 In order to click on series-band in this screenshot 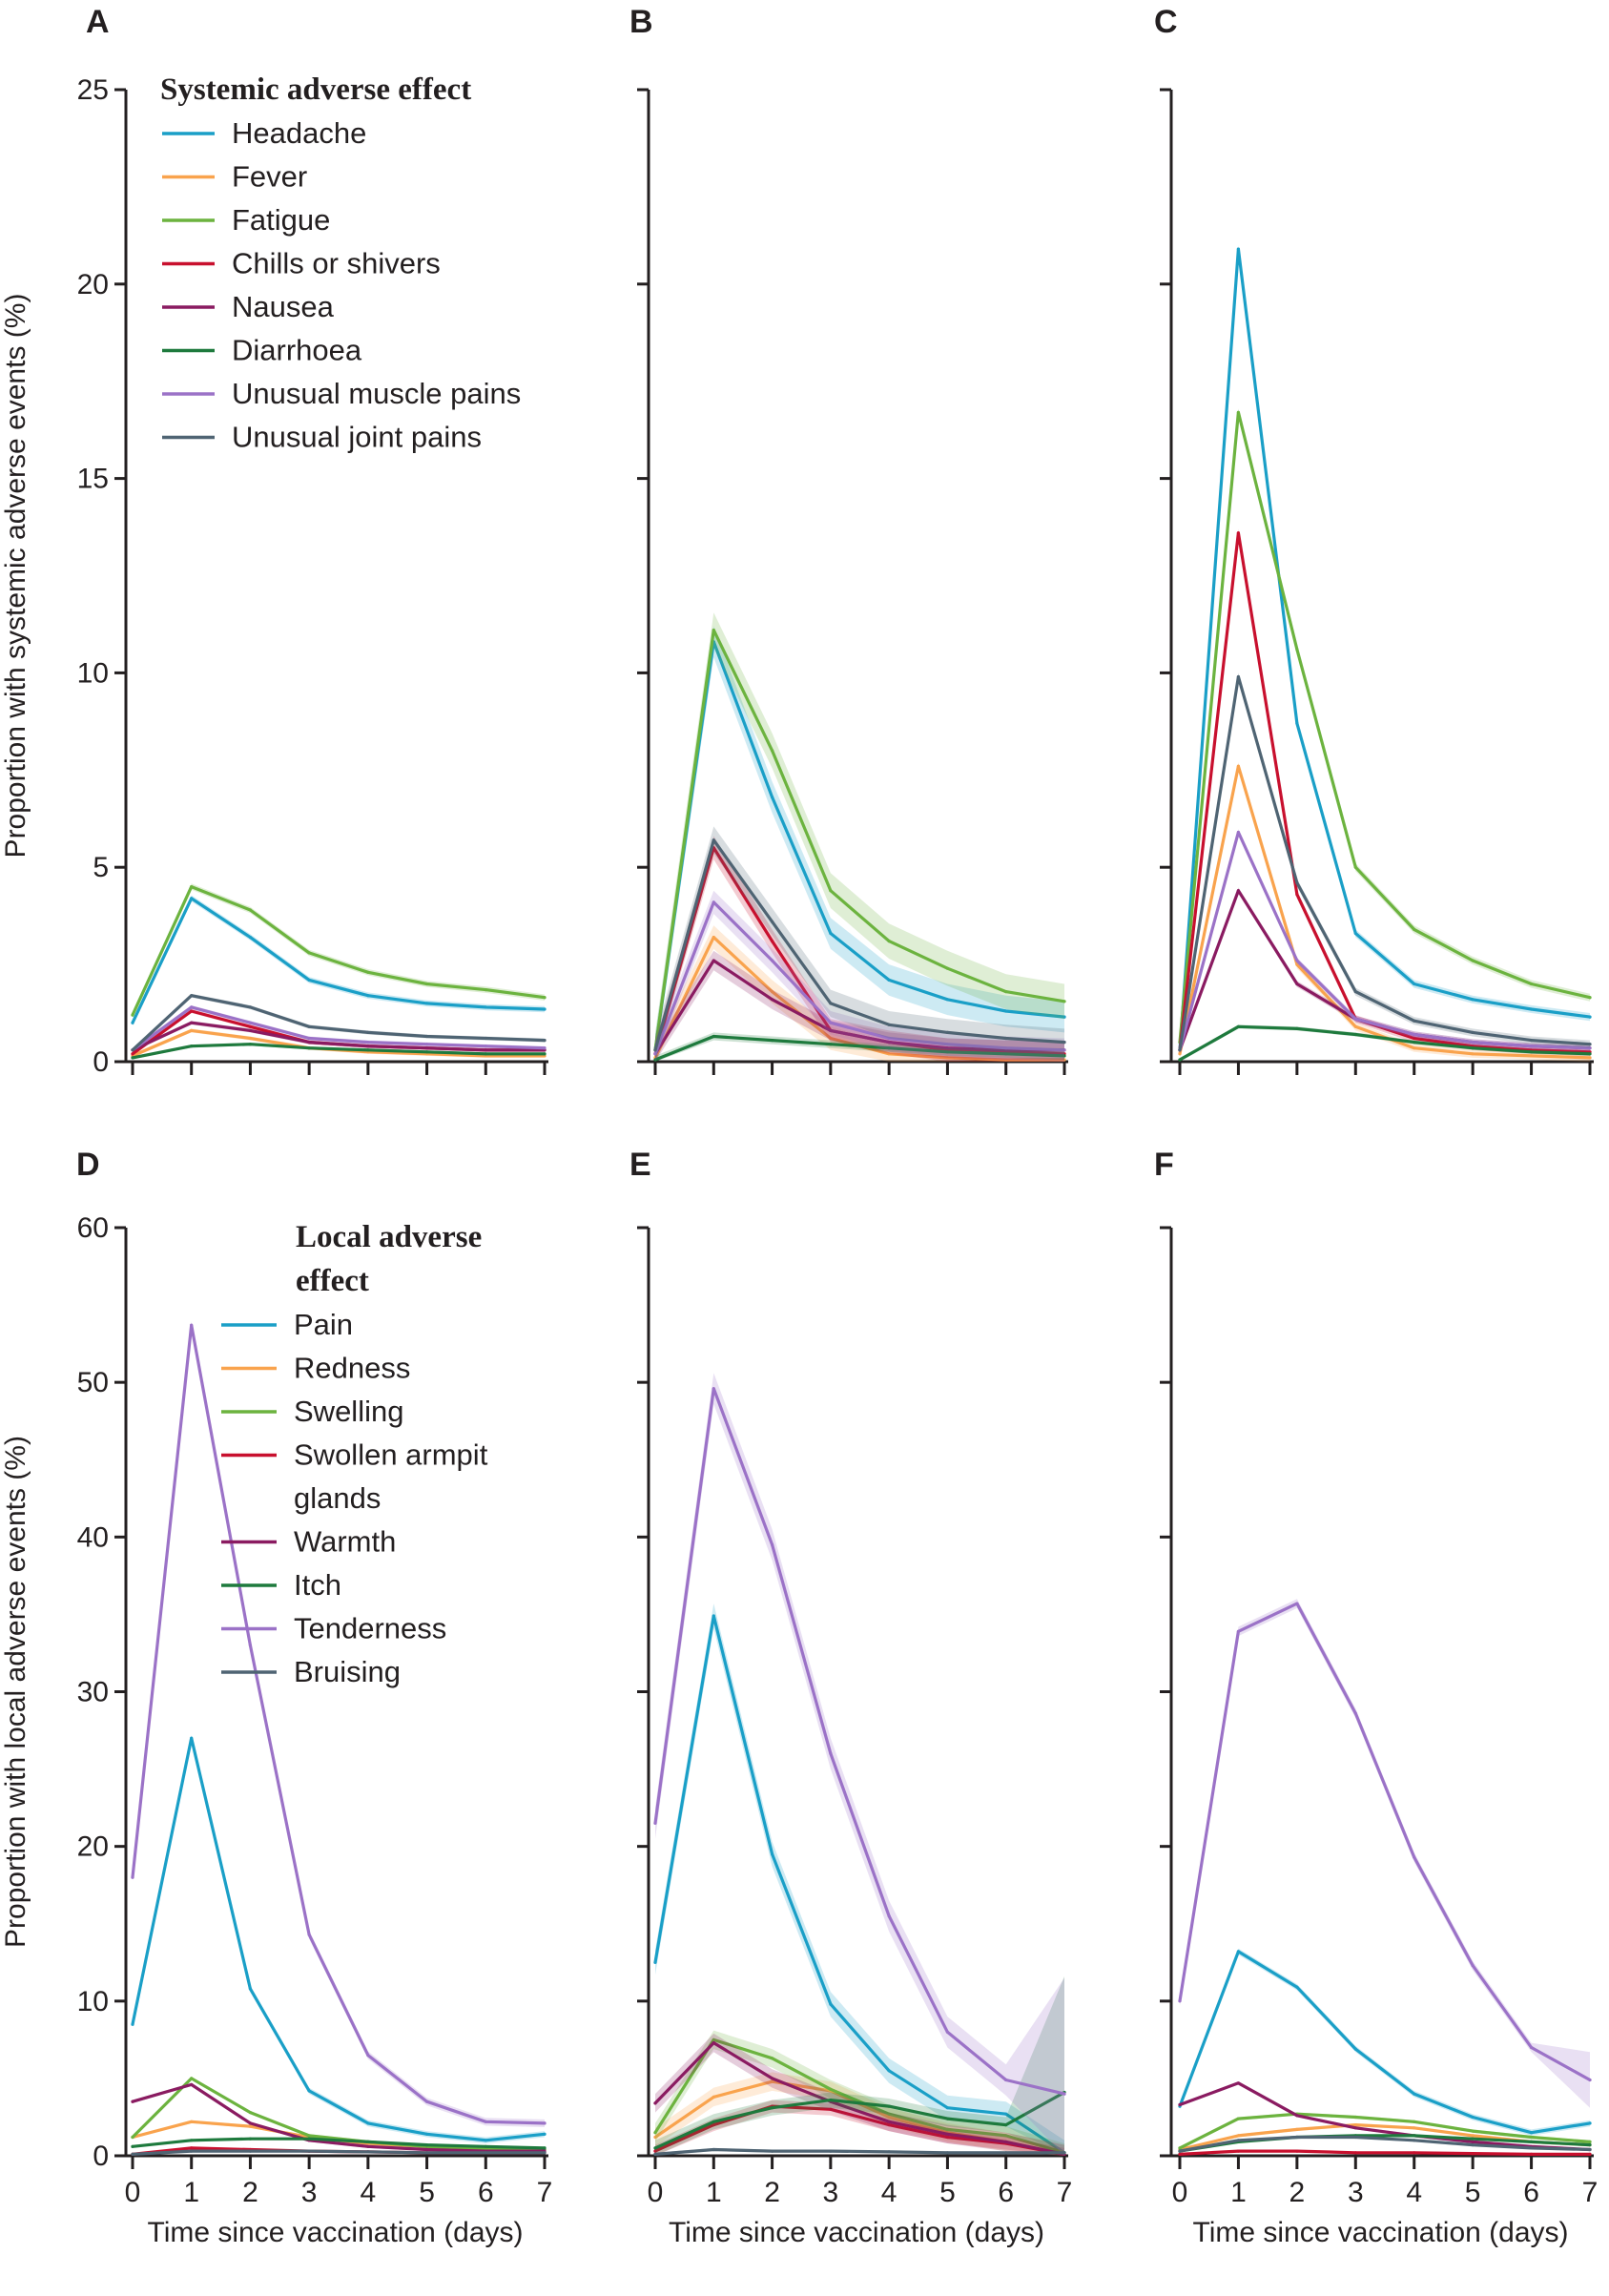, I will do `click(860, 976)`.